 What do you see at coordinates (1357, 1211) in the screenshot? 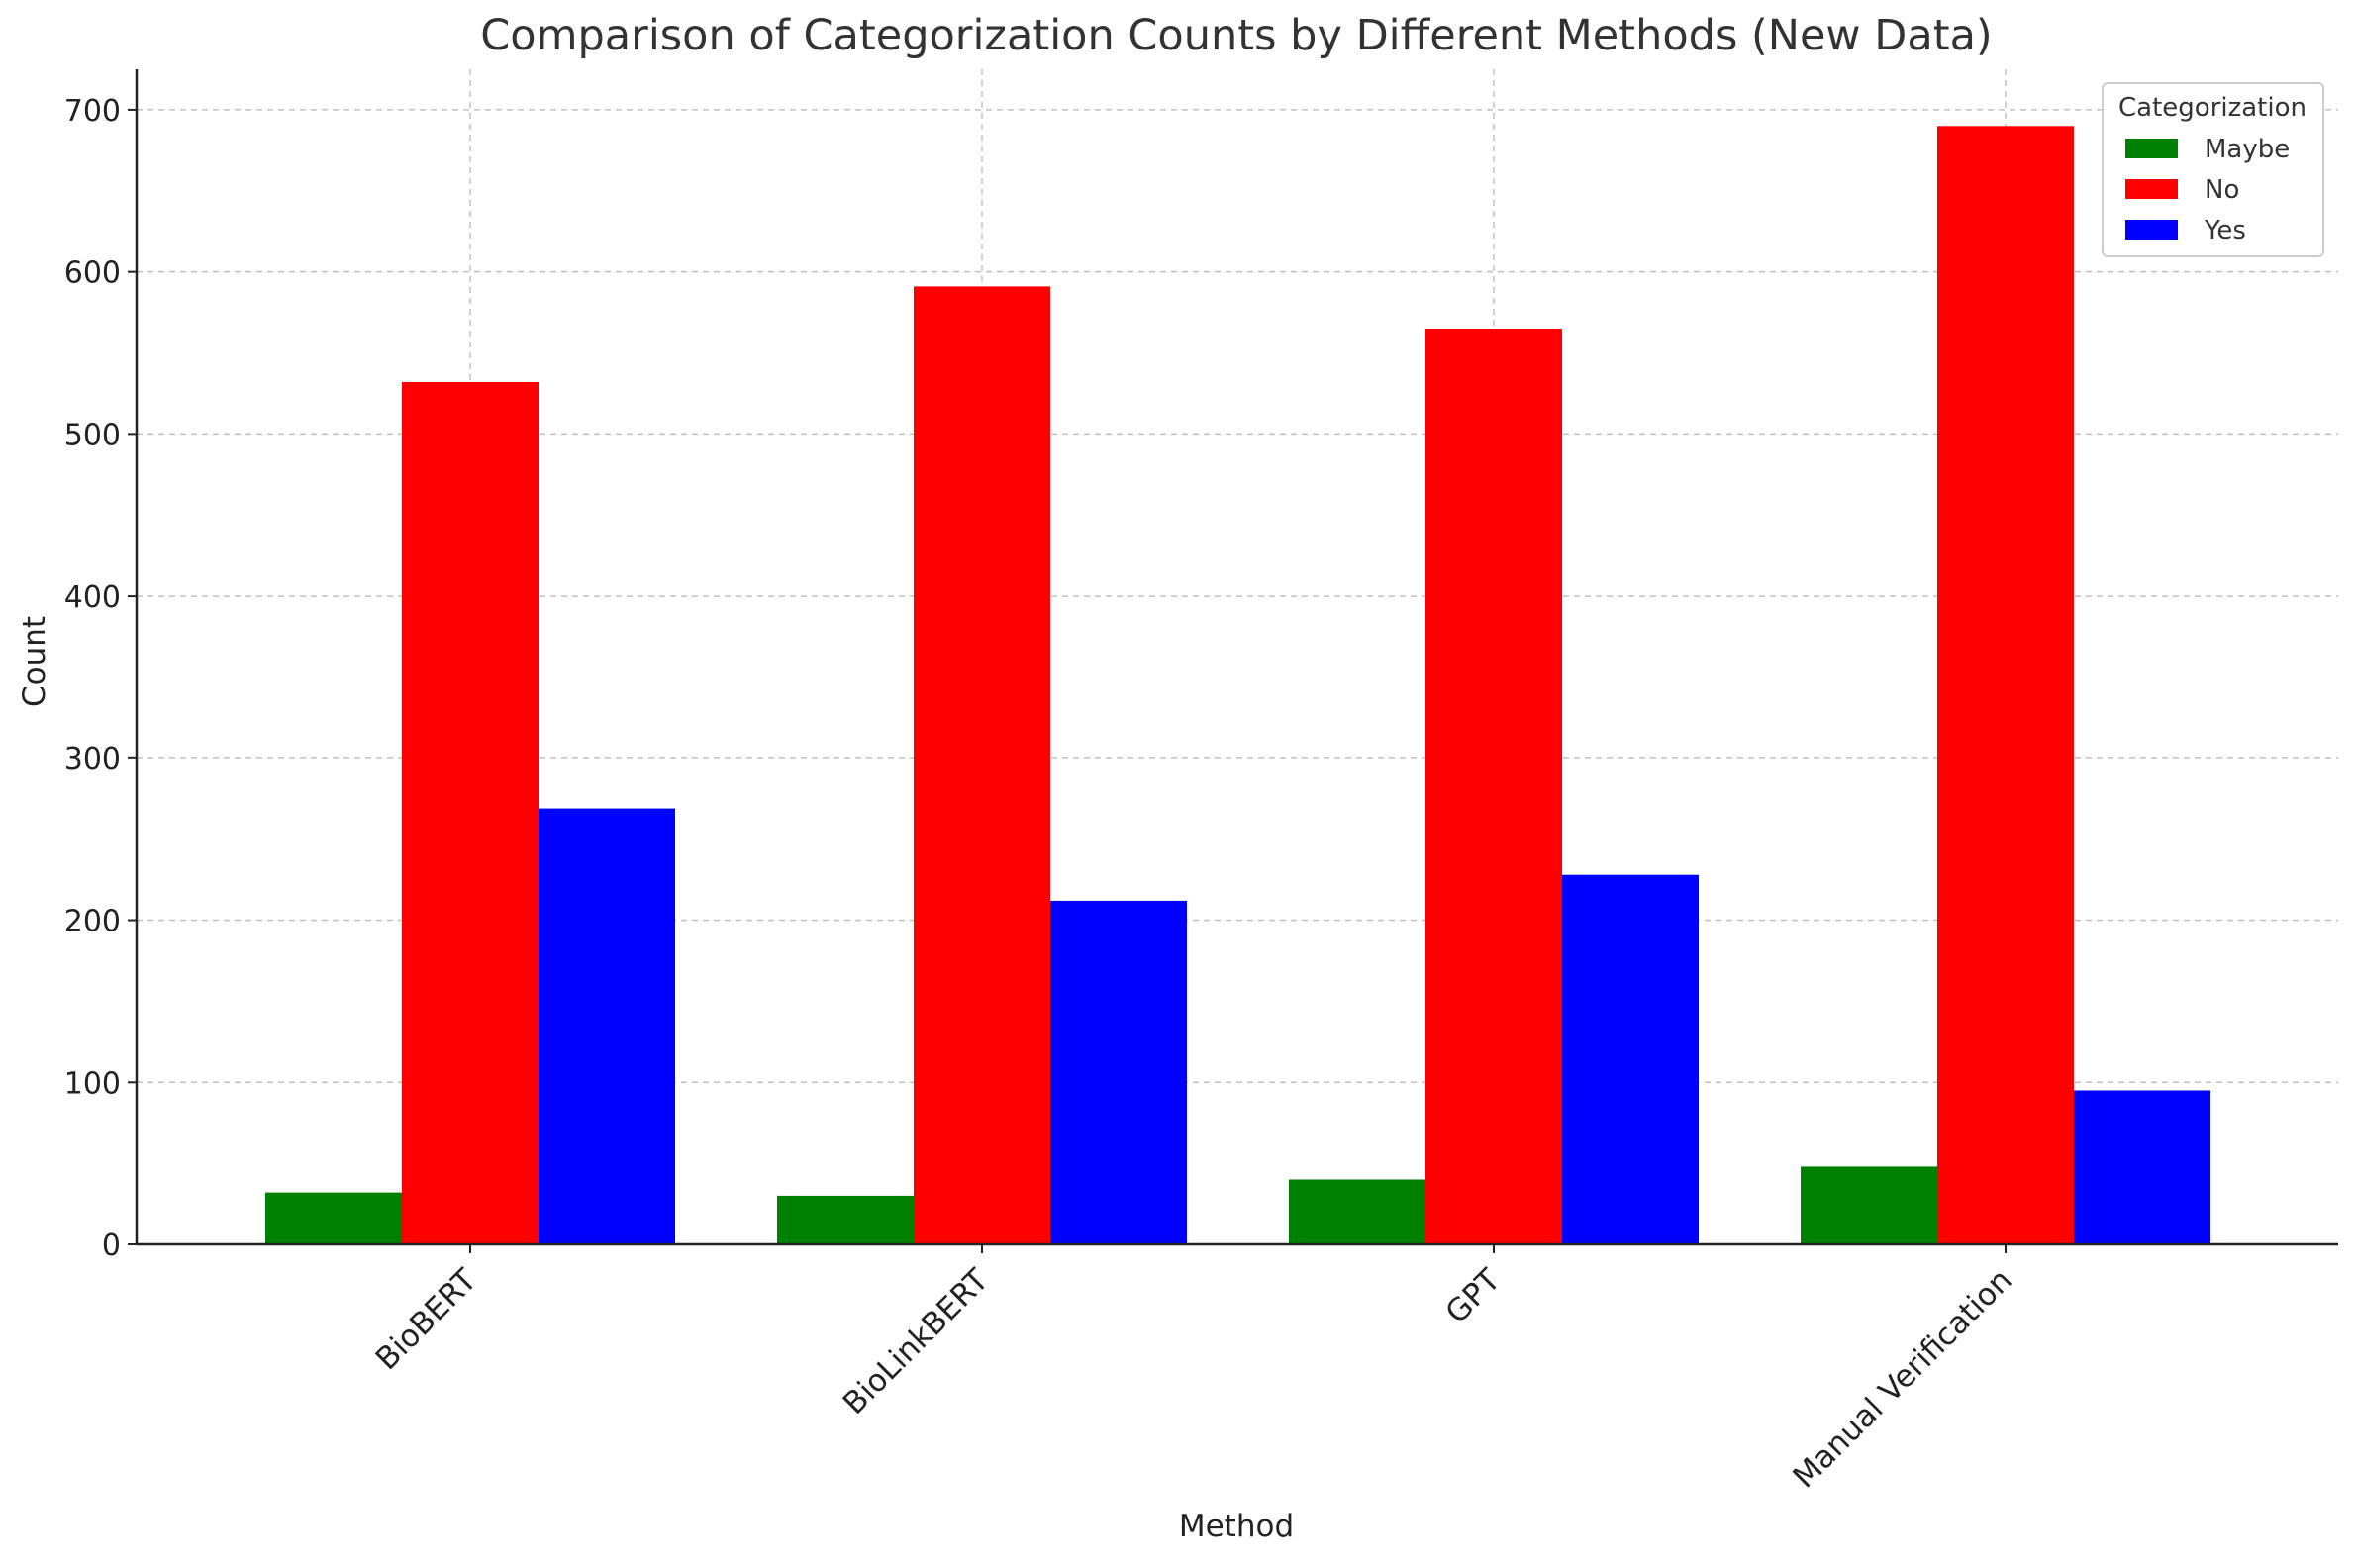
I see `bar-maybe-gpt` at bounding box center [1357, 1211].